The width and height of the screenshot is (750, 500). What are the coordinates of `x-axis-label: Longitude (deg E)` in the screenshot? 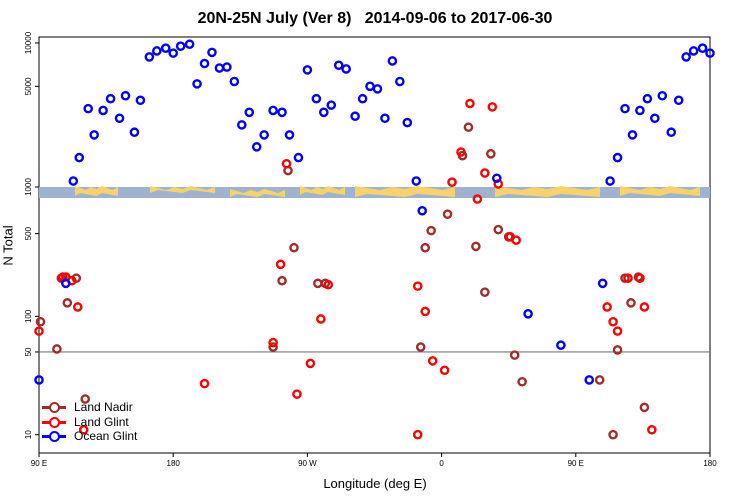 It's located at (375, 483).